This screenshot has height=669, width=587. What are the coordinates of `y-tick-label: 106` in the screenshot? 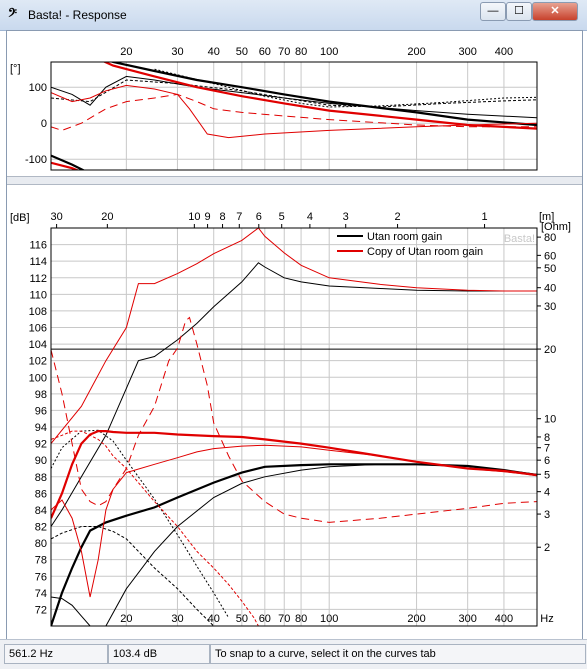 It's located at (38, 329).